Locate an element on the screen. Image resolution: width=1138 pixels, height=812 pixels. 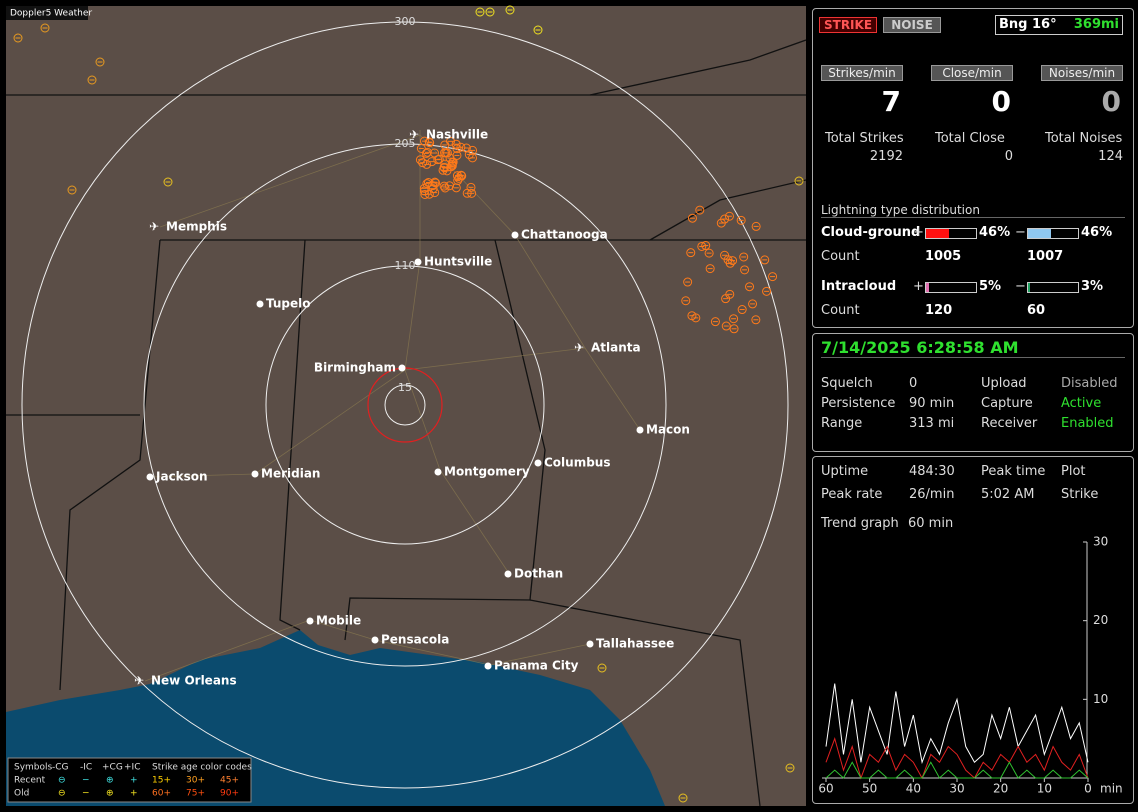
datetime: 7/14/2025 6:28:58 AM is located at coordinates (973, 348).